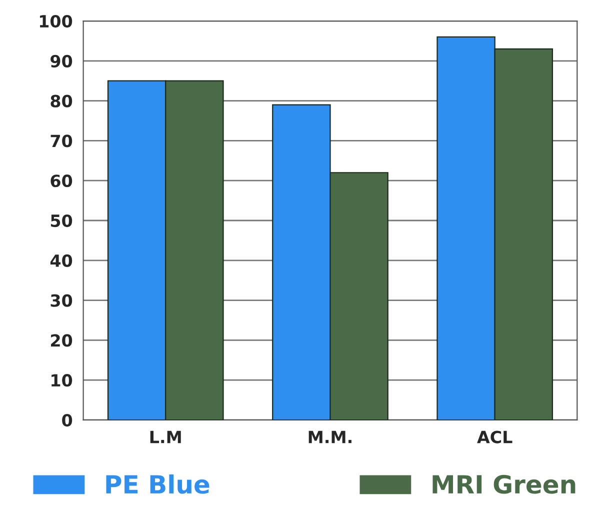 This screenshot has height=525, width=595. Describe the element at coordinates (67, 420) in the screenshot. I see `y-tick-label: 0` at that location.